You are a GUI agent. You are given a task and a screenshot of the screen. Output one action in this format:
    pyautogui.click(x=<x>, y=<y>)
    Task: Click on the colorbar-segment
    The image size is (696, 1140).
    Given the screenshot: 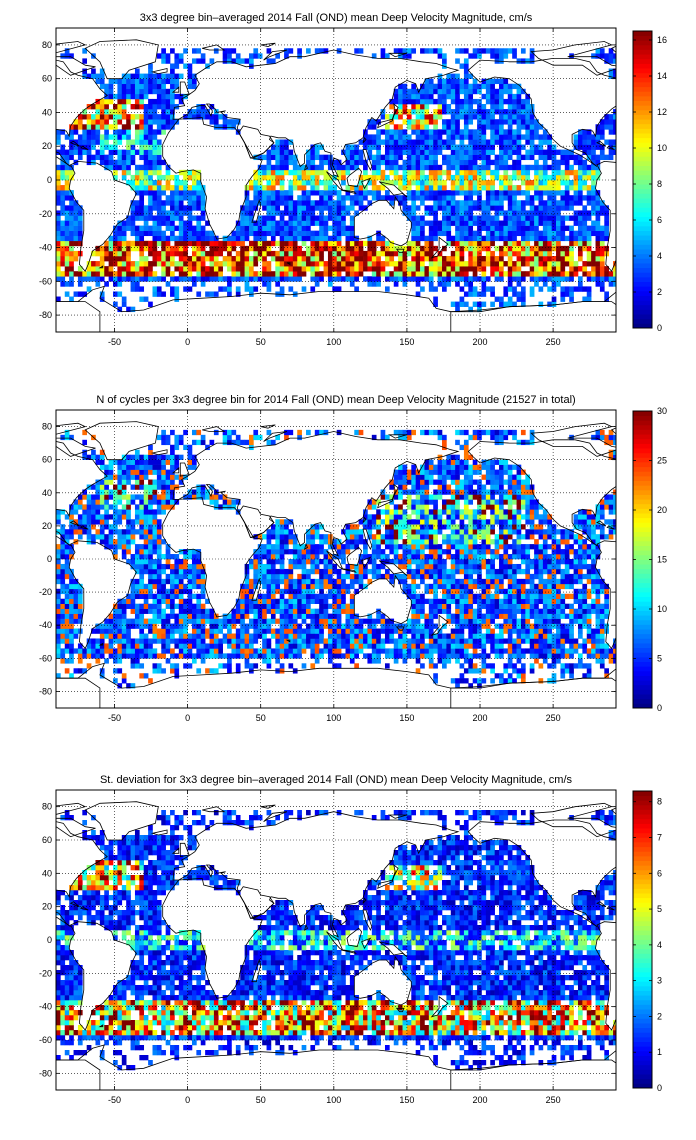 What is the action you would take?
    pyautogui.click(x=642, y=108)
    